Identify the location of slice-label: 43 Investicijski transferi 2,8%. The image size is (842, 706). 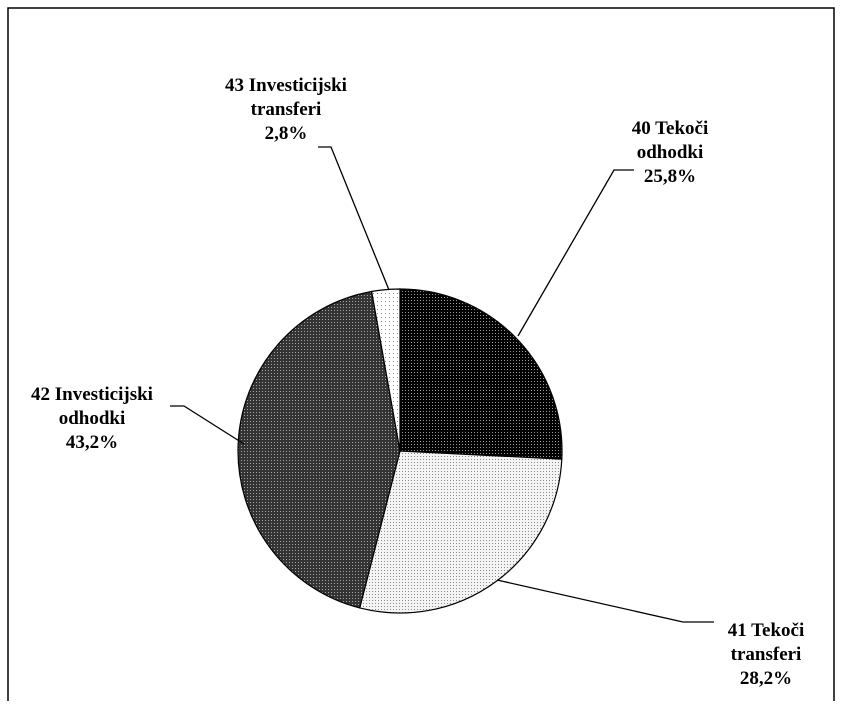
(286, 109).